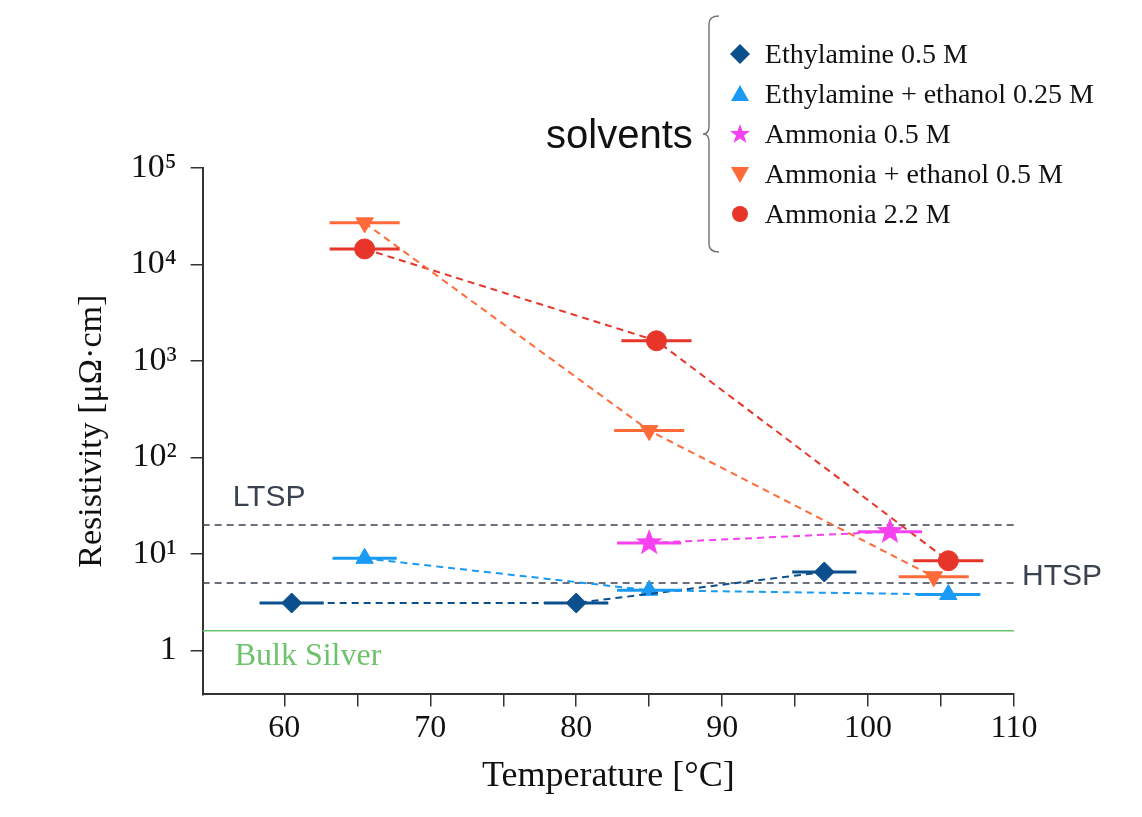 This screenshot has height=817, width=1142. I want to click on y-tick-label: 10¹, so click(154, 551).